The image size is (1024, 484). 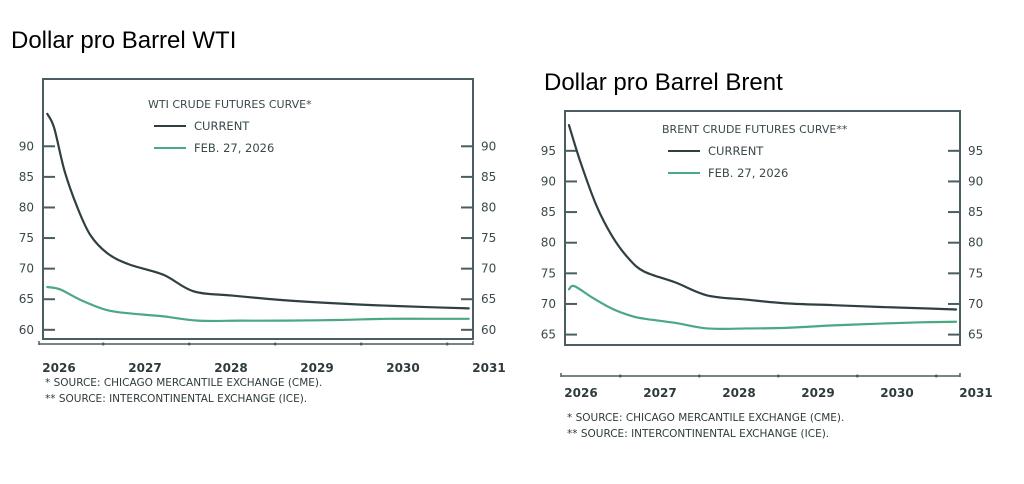 I want to click on wti-ytick-label-left: 60, so click(x=26, y=330).